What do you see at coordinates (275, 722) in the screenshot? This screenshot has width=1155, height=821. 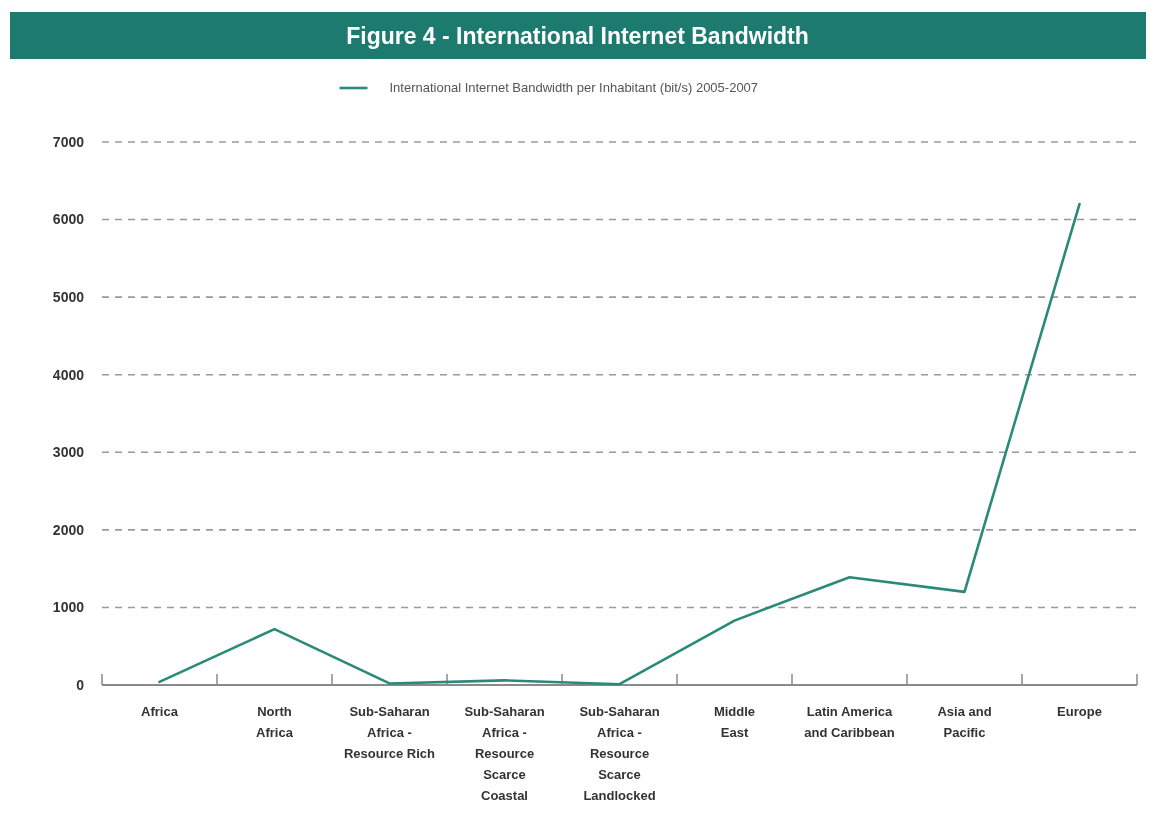 I see `x-tick-label: North Africa` at bounding box center [275, 722].